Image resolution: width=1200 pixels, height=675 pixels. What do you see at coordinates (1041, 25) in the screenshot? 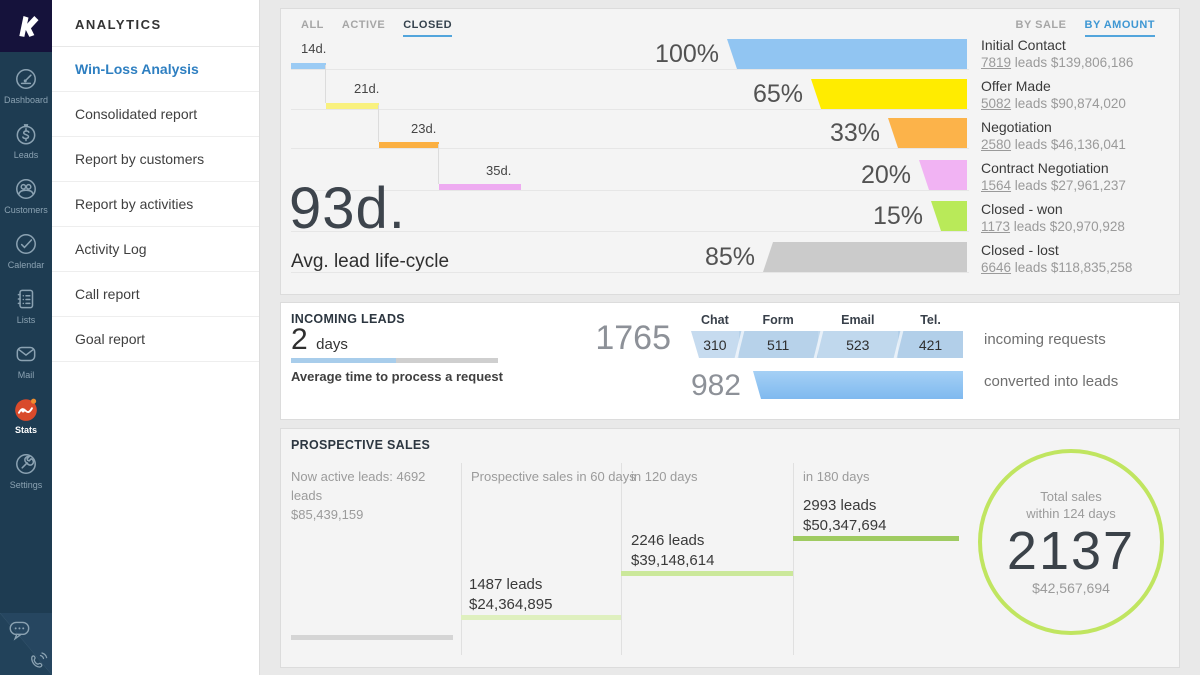
I see `tab-by-sale: BY SALE` at bounding box center [1041, 25].